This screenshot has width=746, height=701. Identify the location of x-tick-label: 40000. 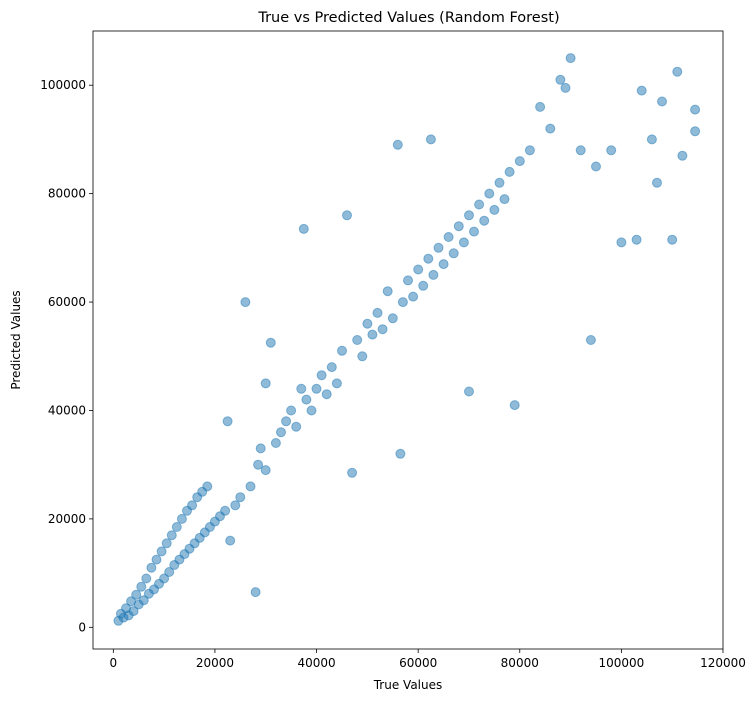
(316, 663).